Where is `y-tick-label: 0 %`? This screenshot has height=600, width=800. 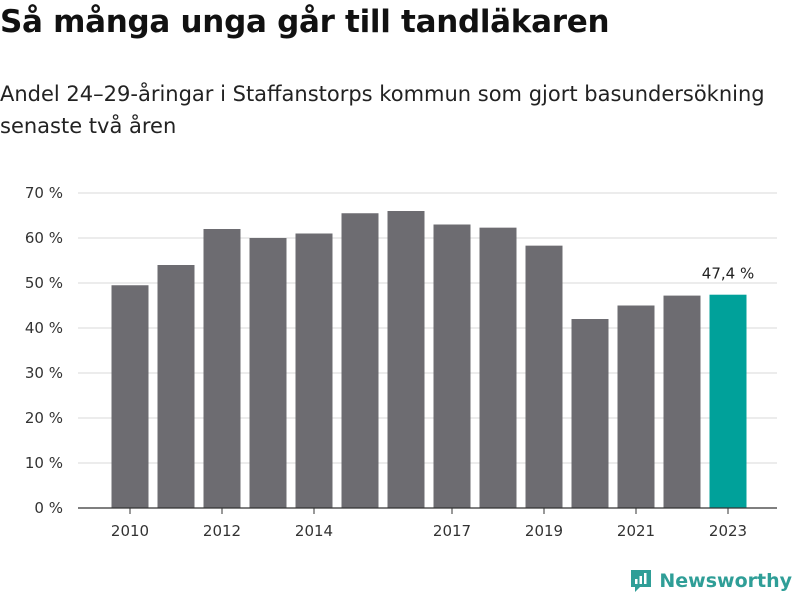 y-tick-label: 0 % is located at coordinates (48, 508).